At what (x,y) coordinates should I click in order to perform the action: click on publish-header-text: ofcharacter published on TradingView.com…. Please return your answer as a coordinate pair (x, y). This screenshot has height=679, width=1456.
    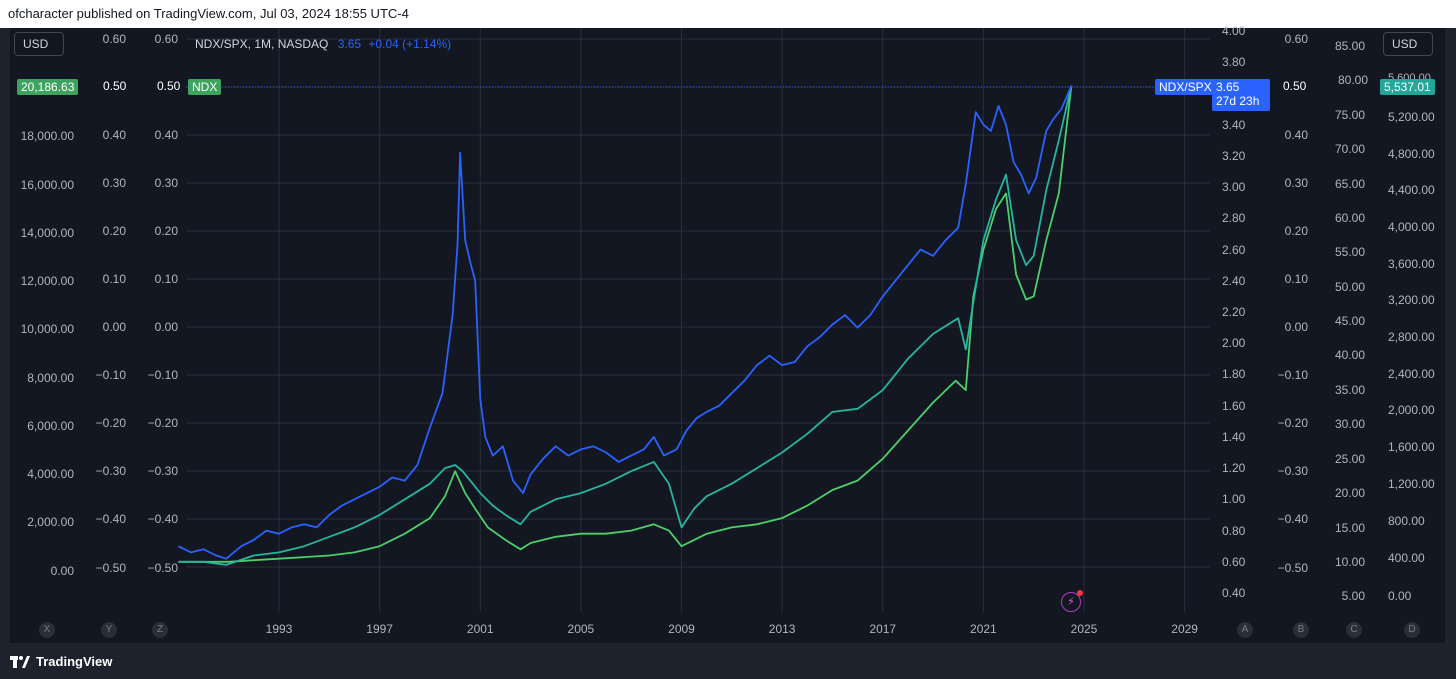
    Looking at the image, I should click on (208, 13).